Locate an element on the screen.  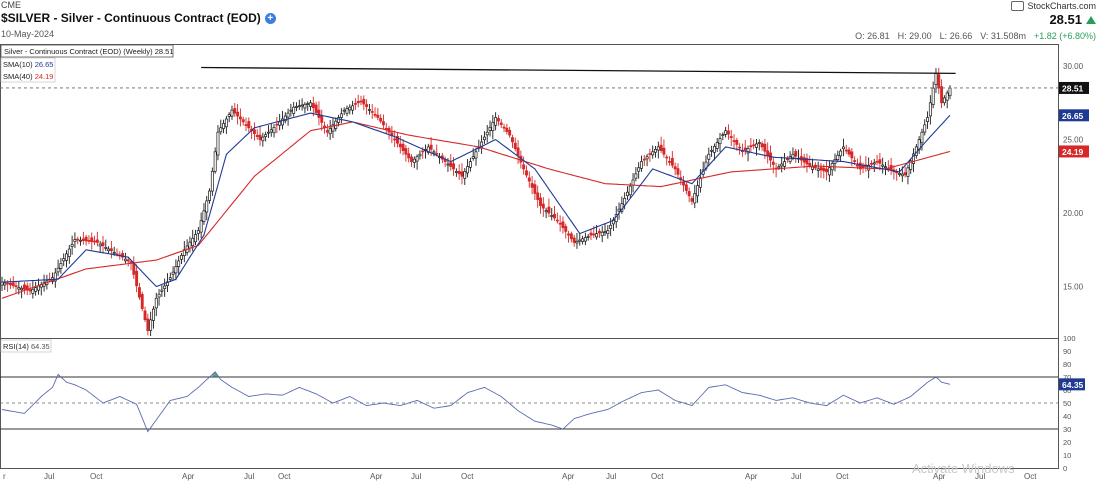
time-tick-label: Apr is located at coordinates (939, 476).